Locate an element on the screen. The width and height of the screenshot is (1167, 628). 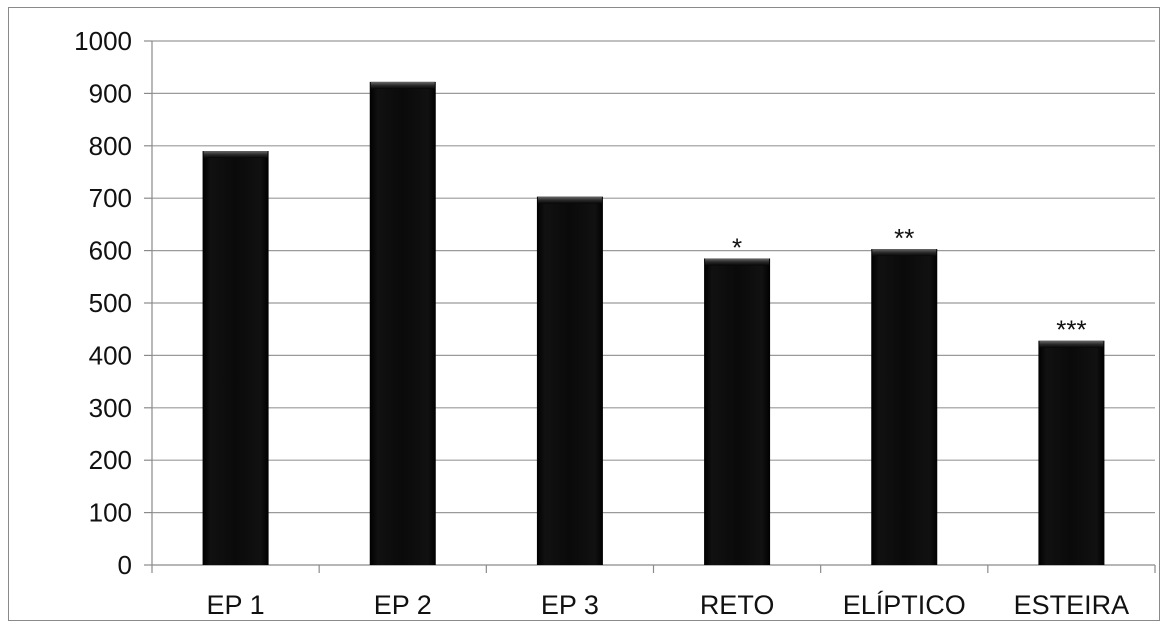
y-tick-label: 0 is located at coordinates (125, 565).